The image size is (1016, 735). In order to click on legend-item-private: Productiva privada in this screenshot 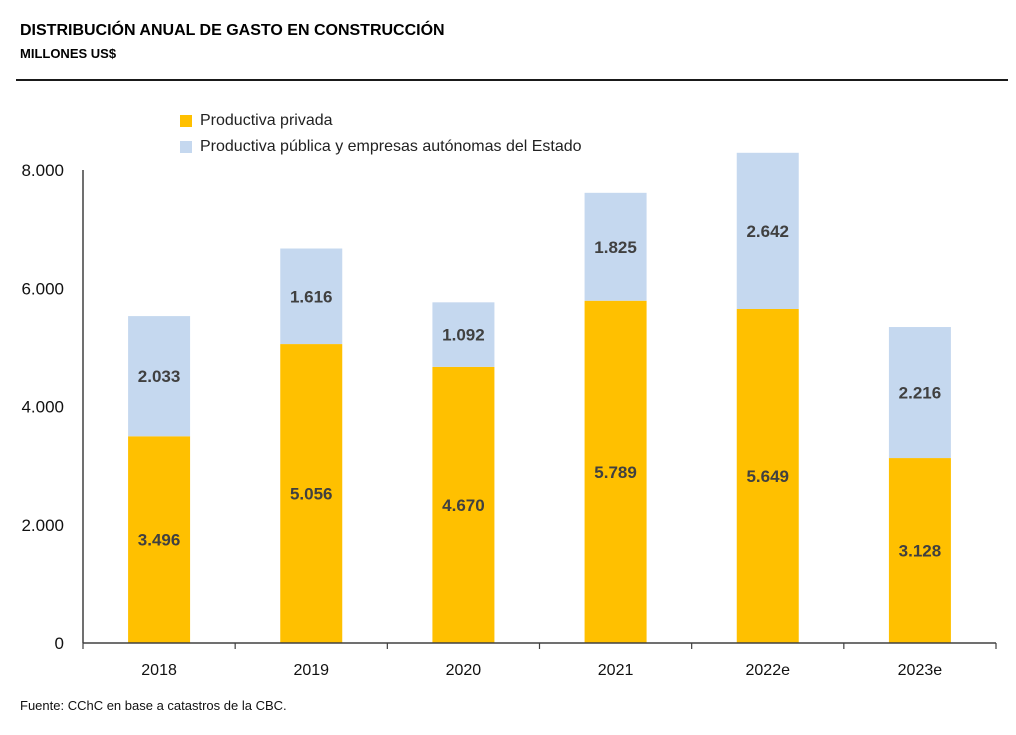, I will do `click(381, 121)`.